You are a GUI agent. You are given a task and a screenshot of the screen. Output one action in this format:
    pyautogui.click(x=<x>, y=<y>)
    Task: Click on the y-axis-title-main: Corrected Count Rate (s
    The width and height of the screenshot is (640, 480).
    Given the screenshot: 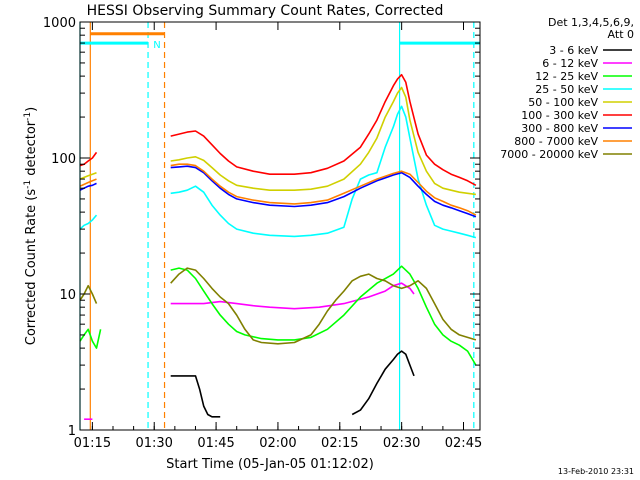 What is the action you would take?
    pyautogui.click(x=31, y=267)
    